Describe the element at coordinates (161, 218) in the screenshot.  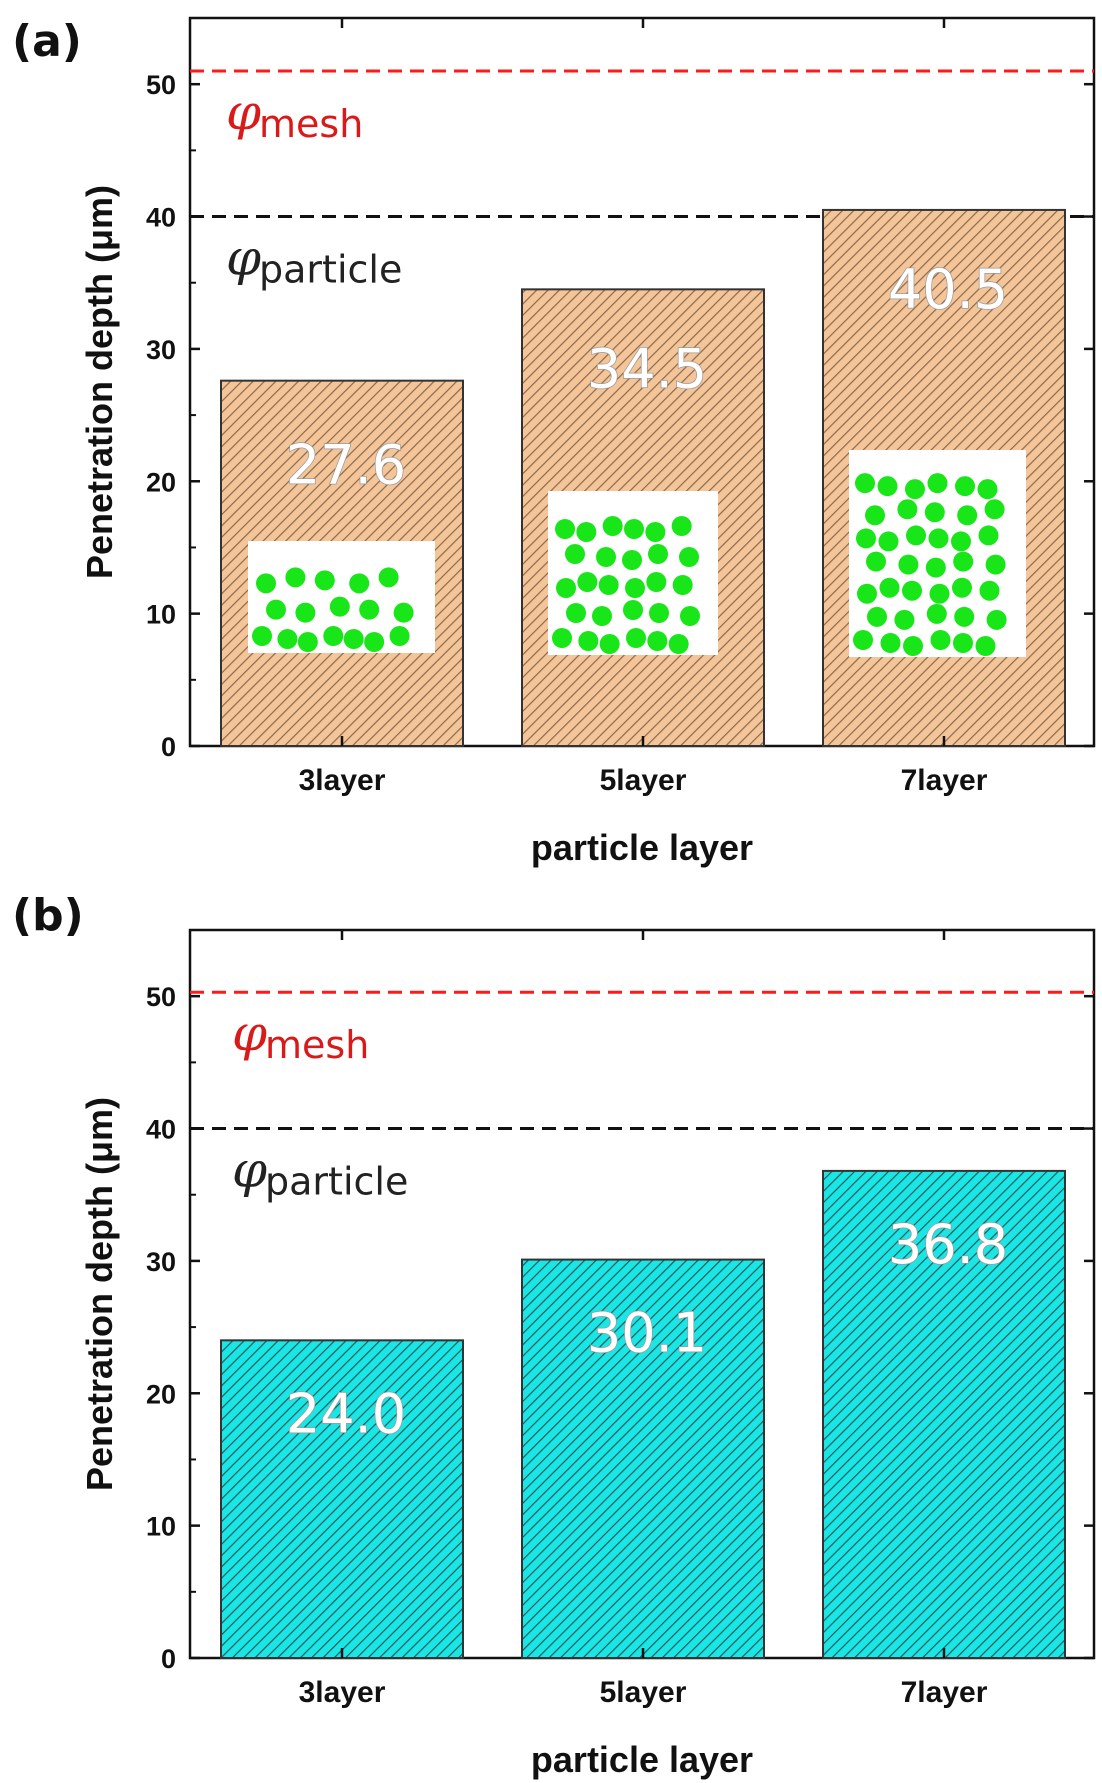
I see `y-tick-label: 40` at that location.